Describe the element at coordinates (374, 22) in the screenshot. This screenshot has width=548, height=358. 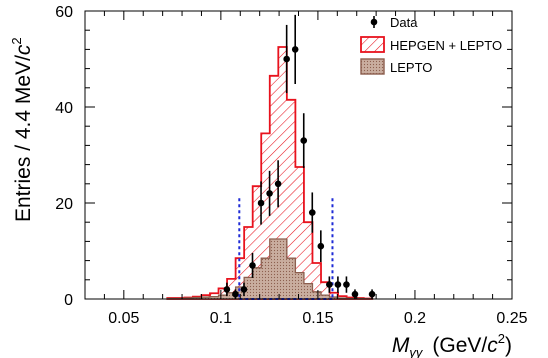
I see `legend-data-marker-icon` at that location.